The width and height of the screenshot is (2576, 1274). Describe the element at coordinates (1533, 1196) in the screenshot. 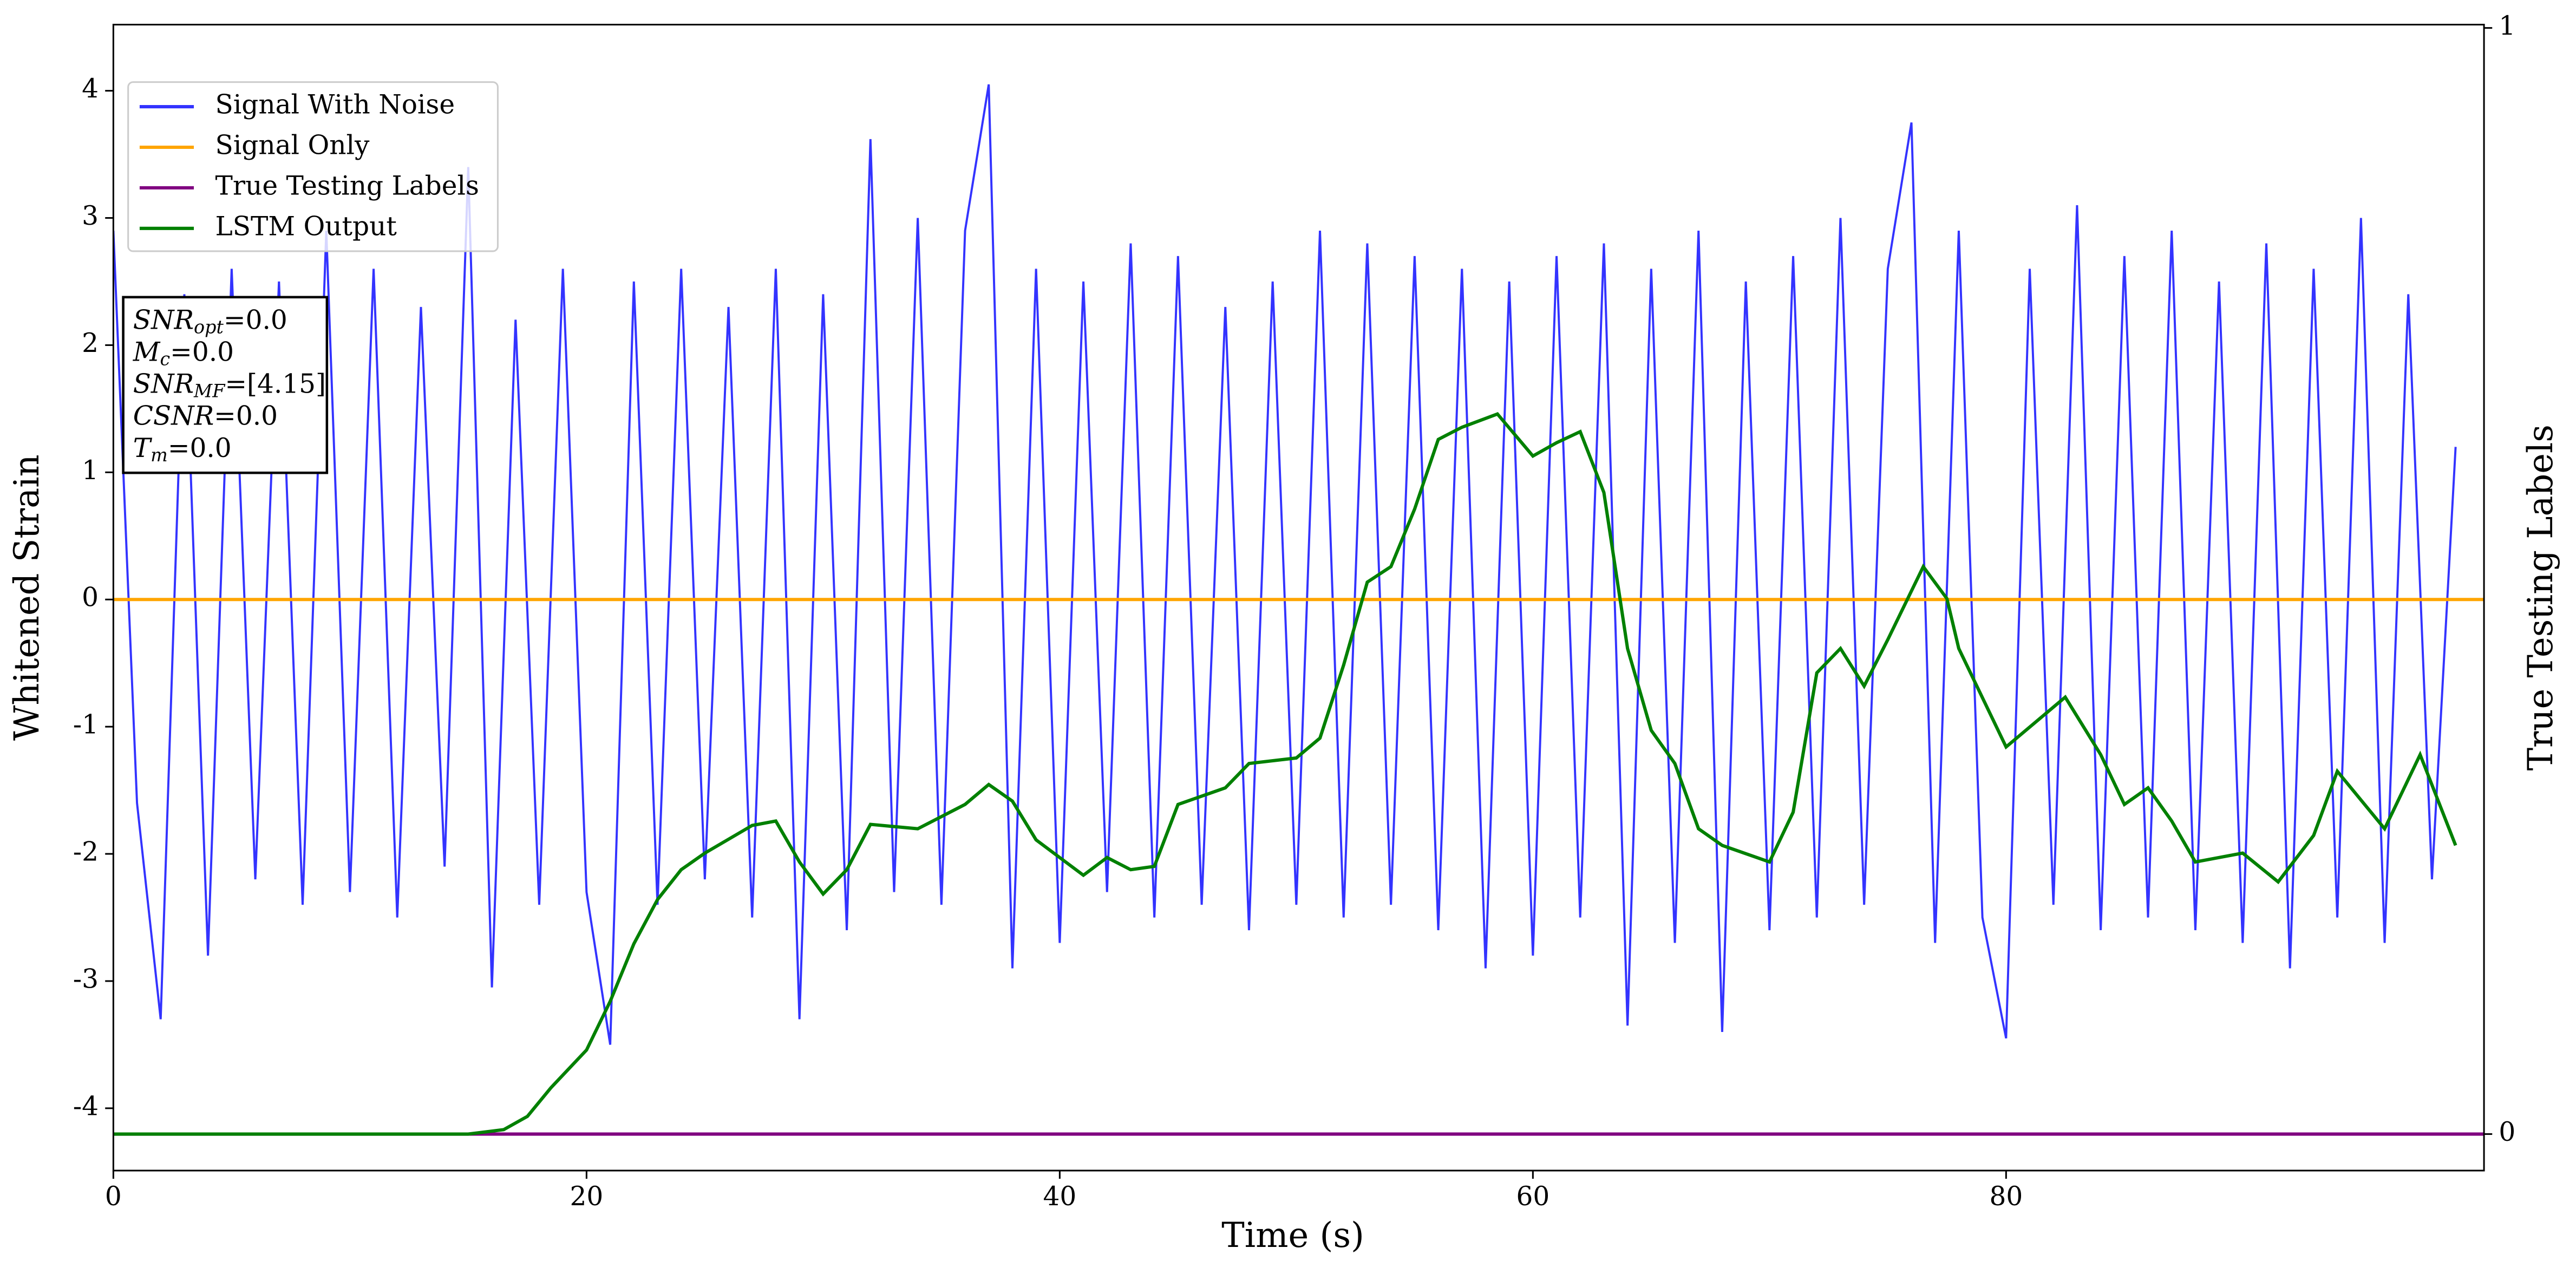

I see `x-tick-label: 60` at that location.